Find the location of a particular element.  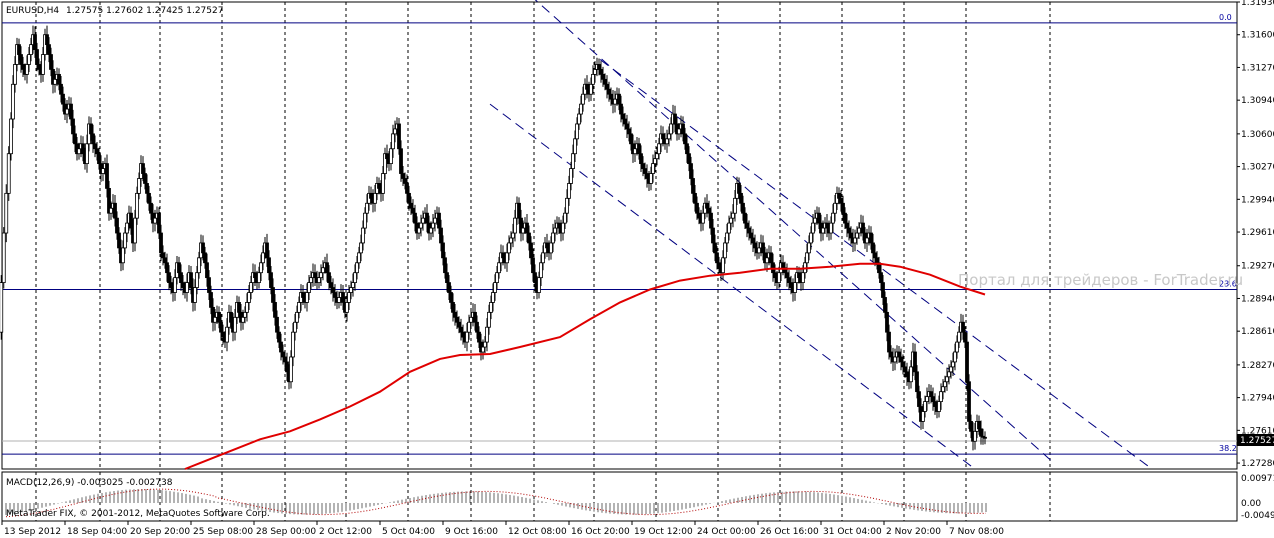

time-axis-label: 7 Nov 08:00 is located at coordinates (976, 532).